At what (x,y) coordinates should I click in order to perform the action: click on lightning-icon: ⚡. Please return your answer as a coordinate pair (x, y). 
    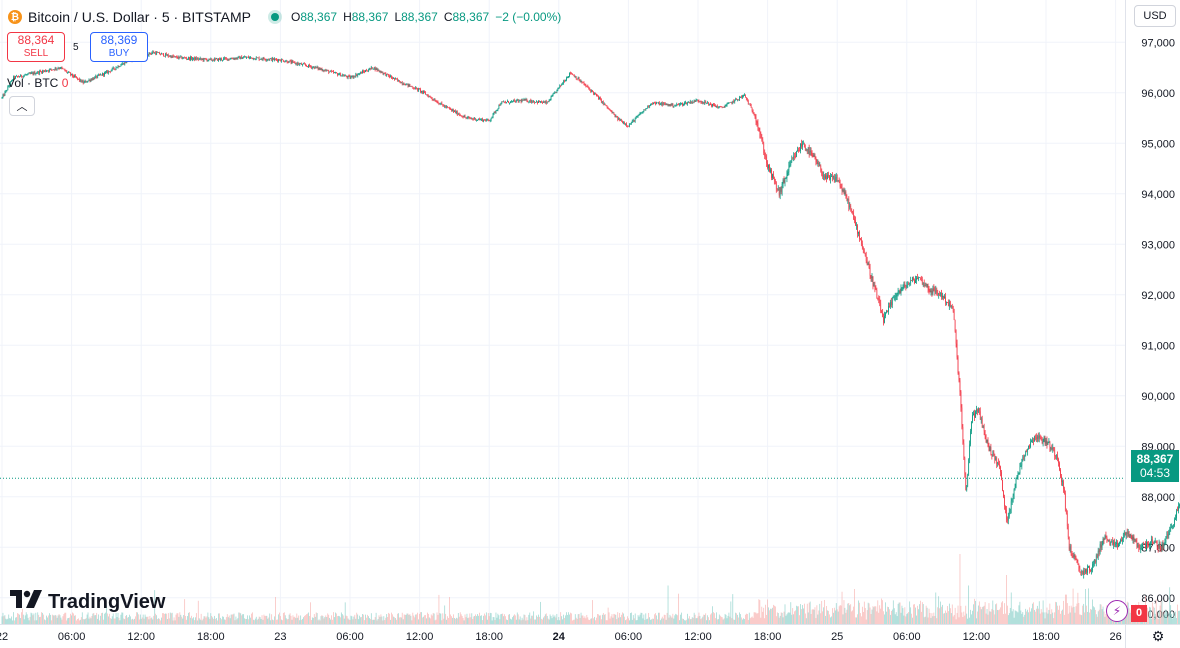
    Looking at the image, I should click on (1117, 611).